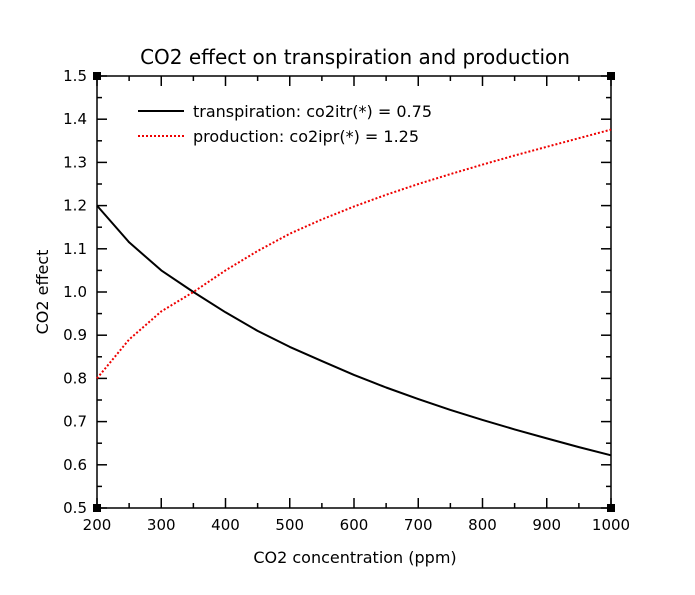  Describe the element at coordinates (75, 76) in the screenshot. I see `y-tick-label: 1.5` at that location.